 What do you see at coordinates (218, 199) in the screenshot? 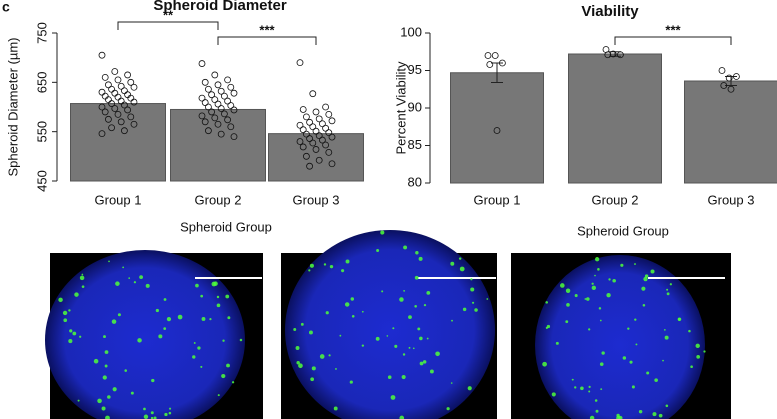
I see `x-tick-label: Group 2` at bounding box center [218, 199].